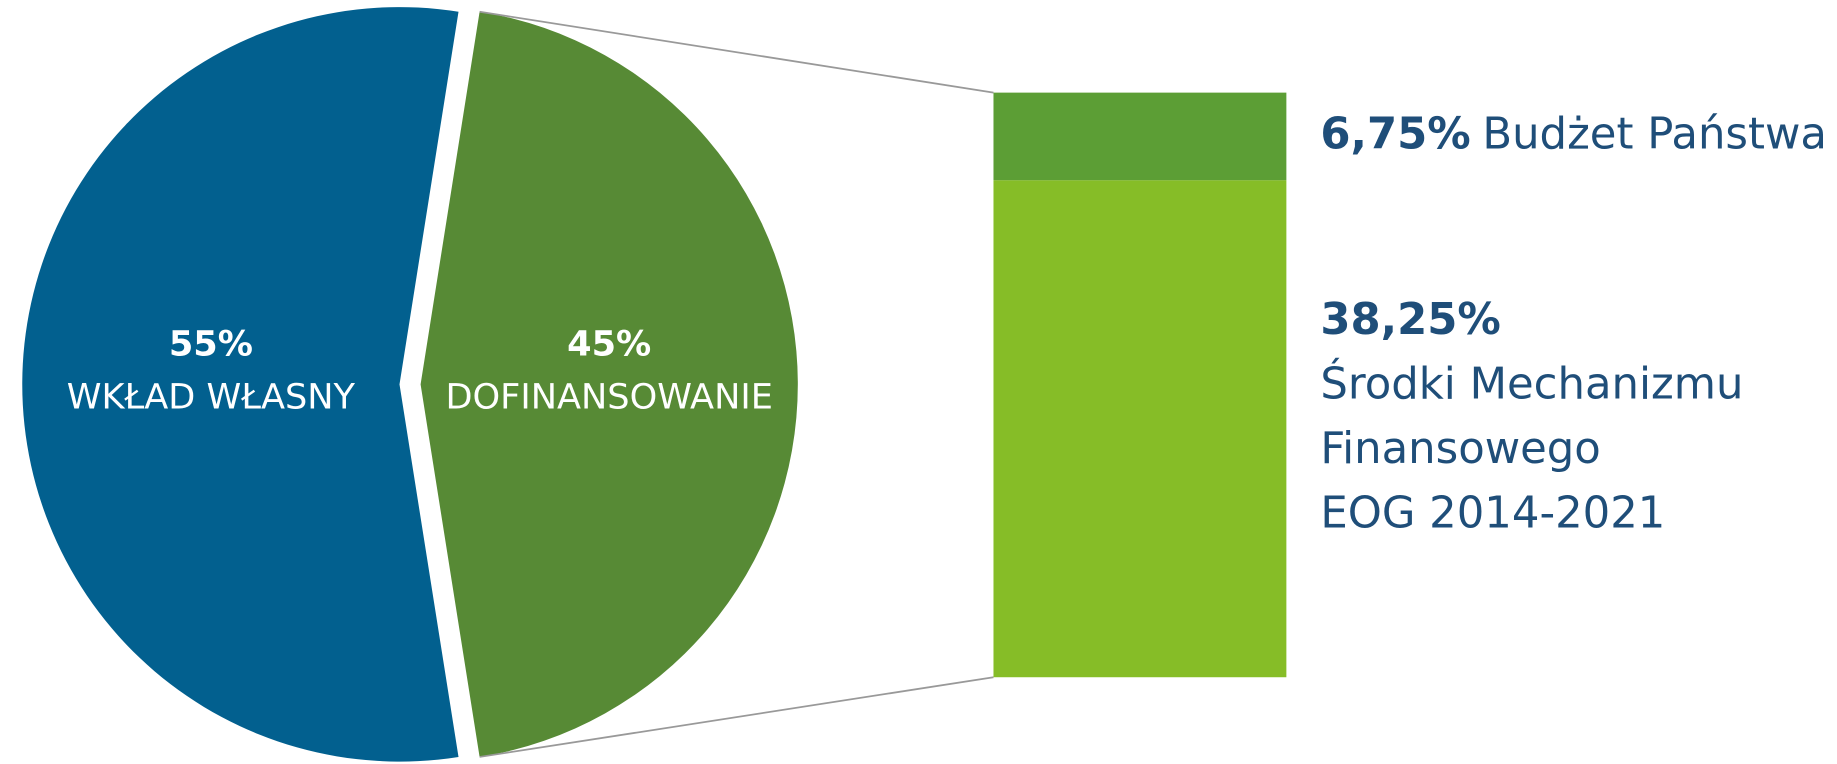 This screenshot has width=1837, height=764. What do you see at coordinates (1492, 514) in the screenshot?
I see `breakdown-name: EOG 2014-2021` at bounding box center [1492, 514].